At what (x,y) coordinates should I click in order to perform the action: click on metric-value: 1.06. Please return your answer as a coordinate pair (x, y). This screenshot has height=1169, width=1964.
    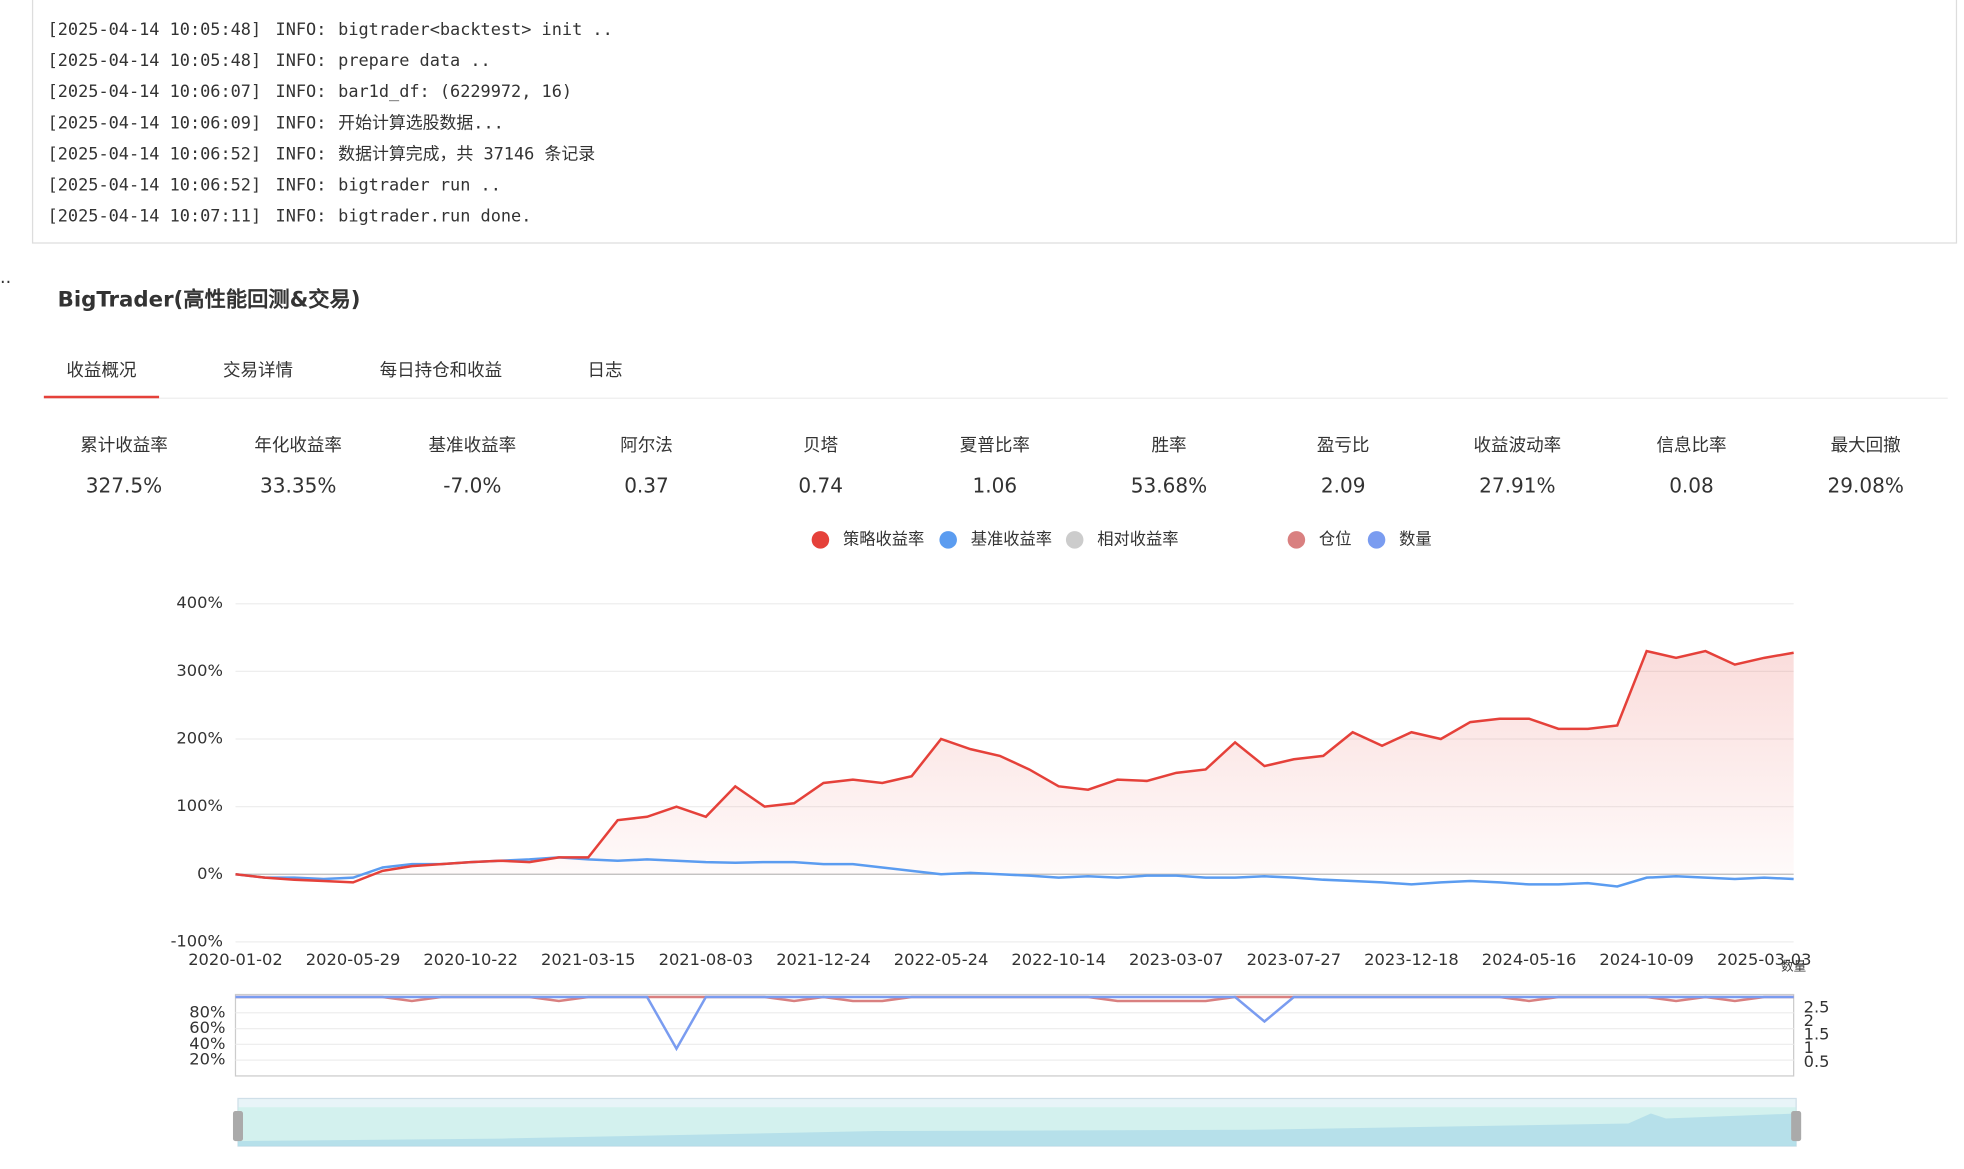
    Looking at the image, I should click on (995, 486).